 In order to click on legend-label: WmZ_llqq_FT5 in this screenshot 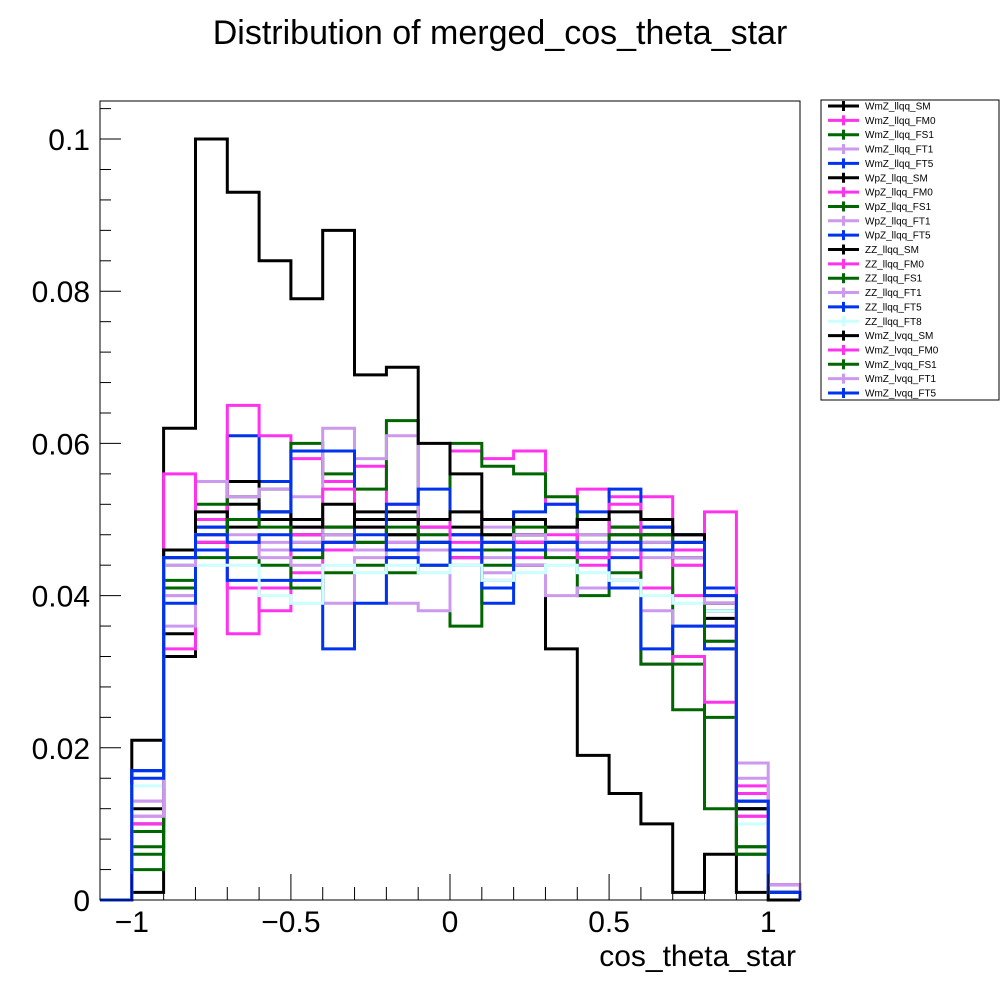, I will do `click(899, 164)`.